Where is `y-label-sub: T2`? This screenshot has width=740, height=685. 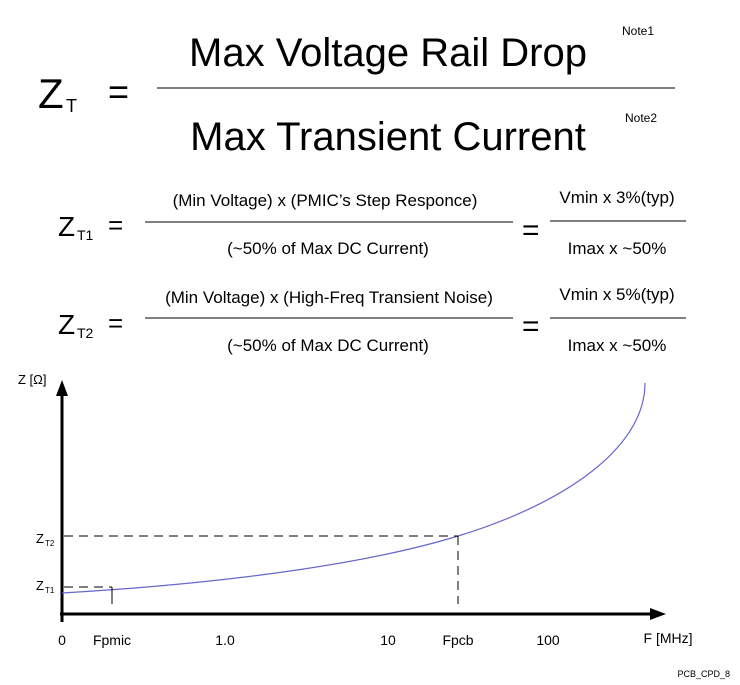 y-label-sub: T2 is located at coordinates (50, 543).